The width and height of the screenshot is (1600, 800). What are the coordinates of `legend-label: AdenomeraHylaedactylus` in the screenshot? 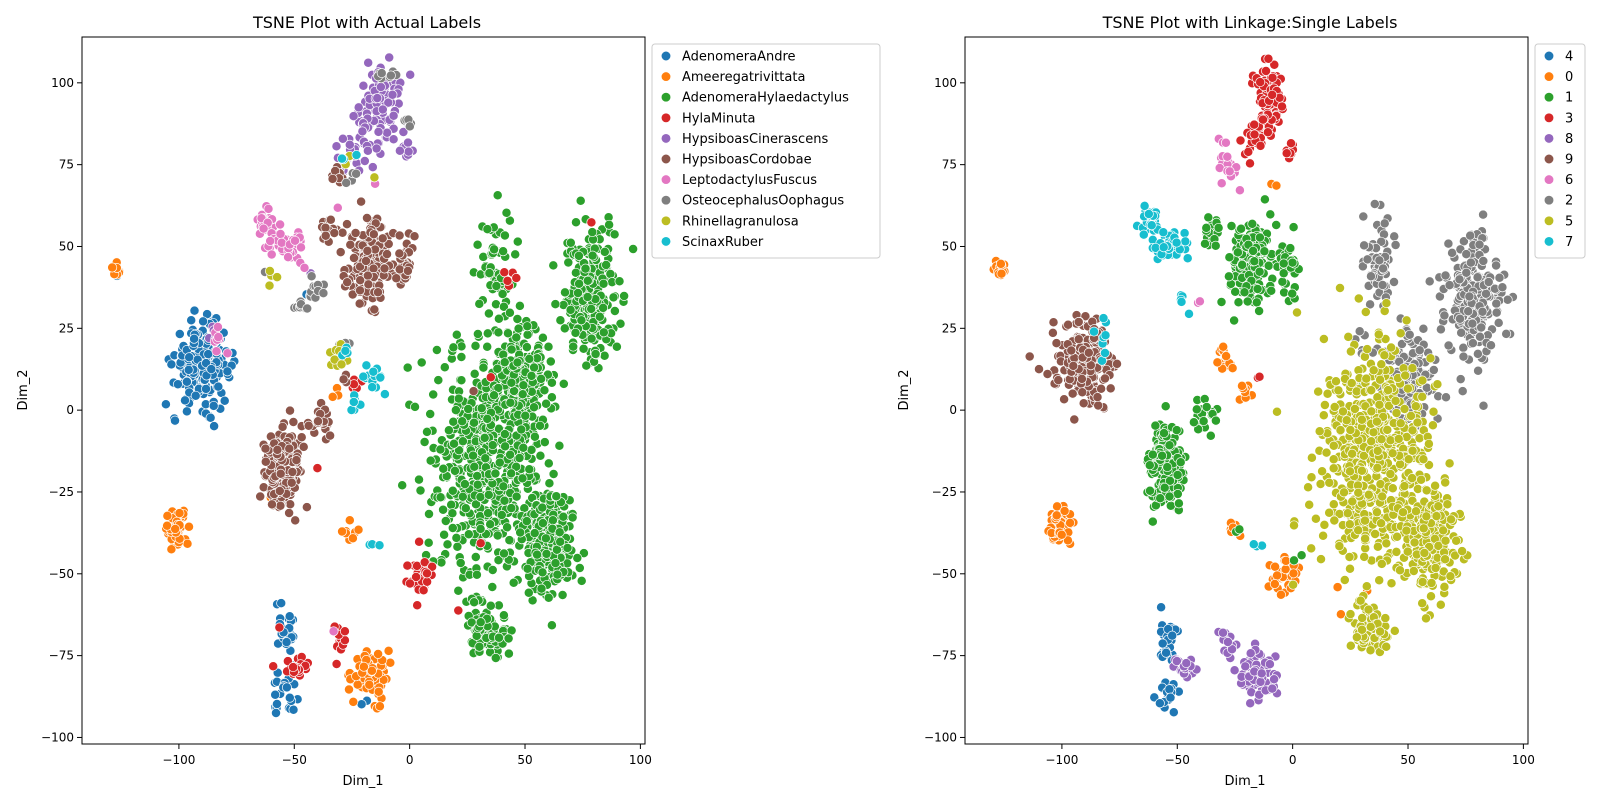 It's located at (765, 98).